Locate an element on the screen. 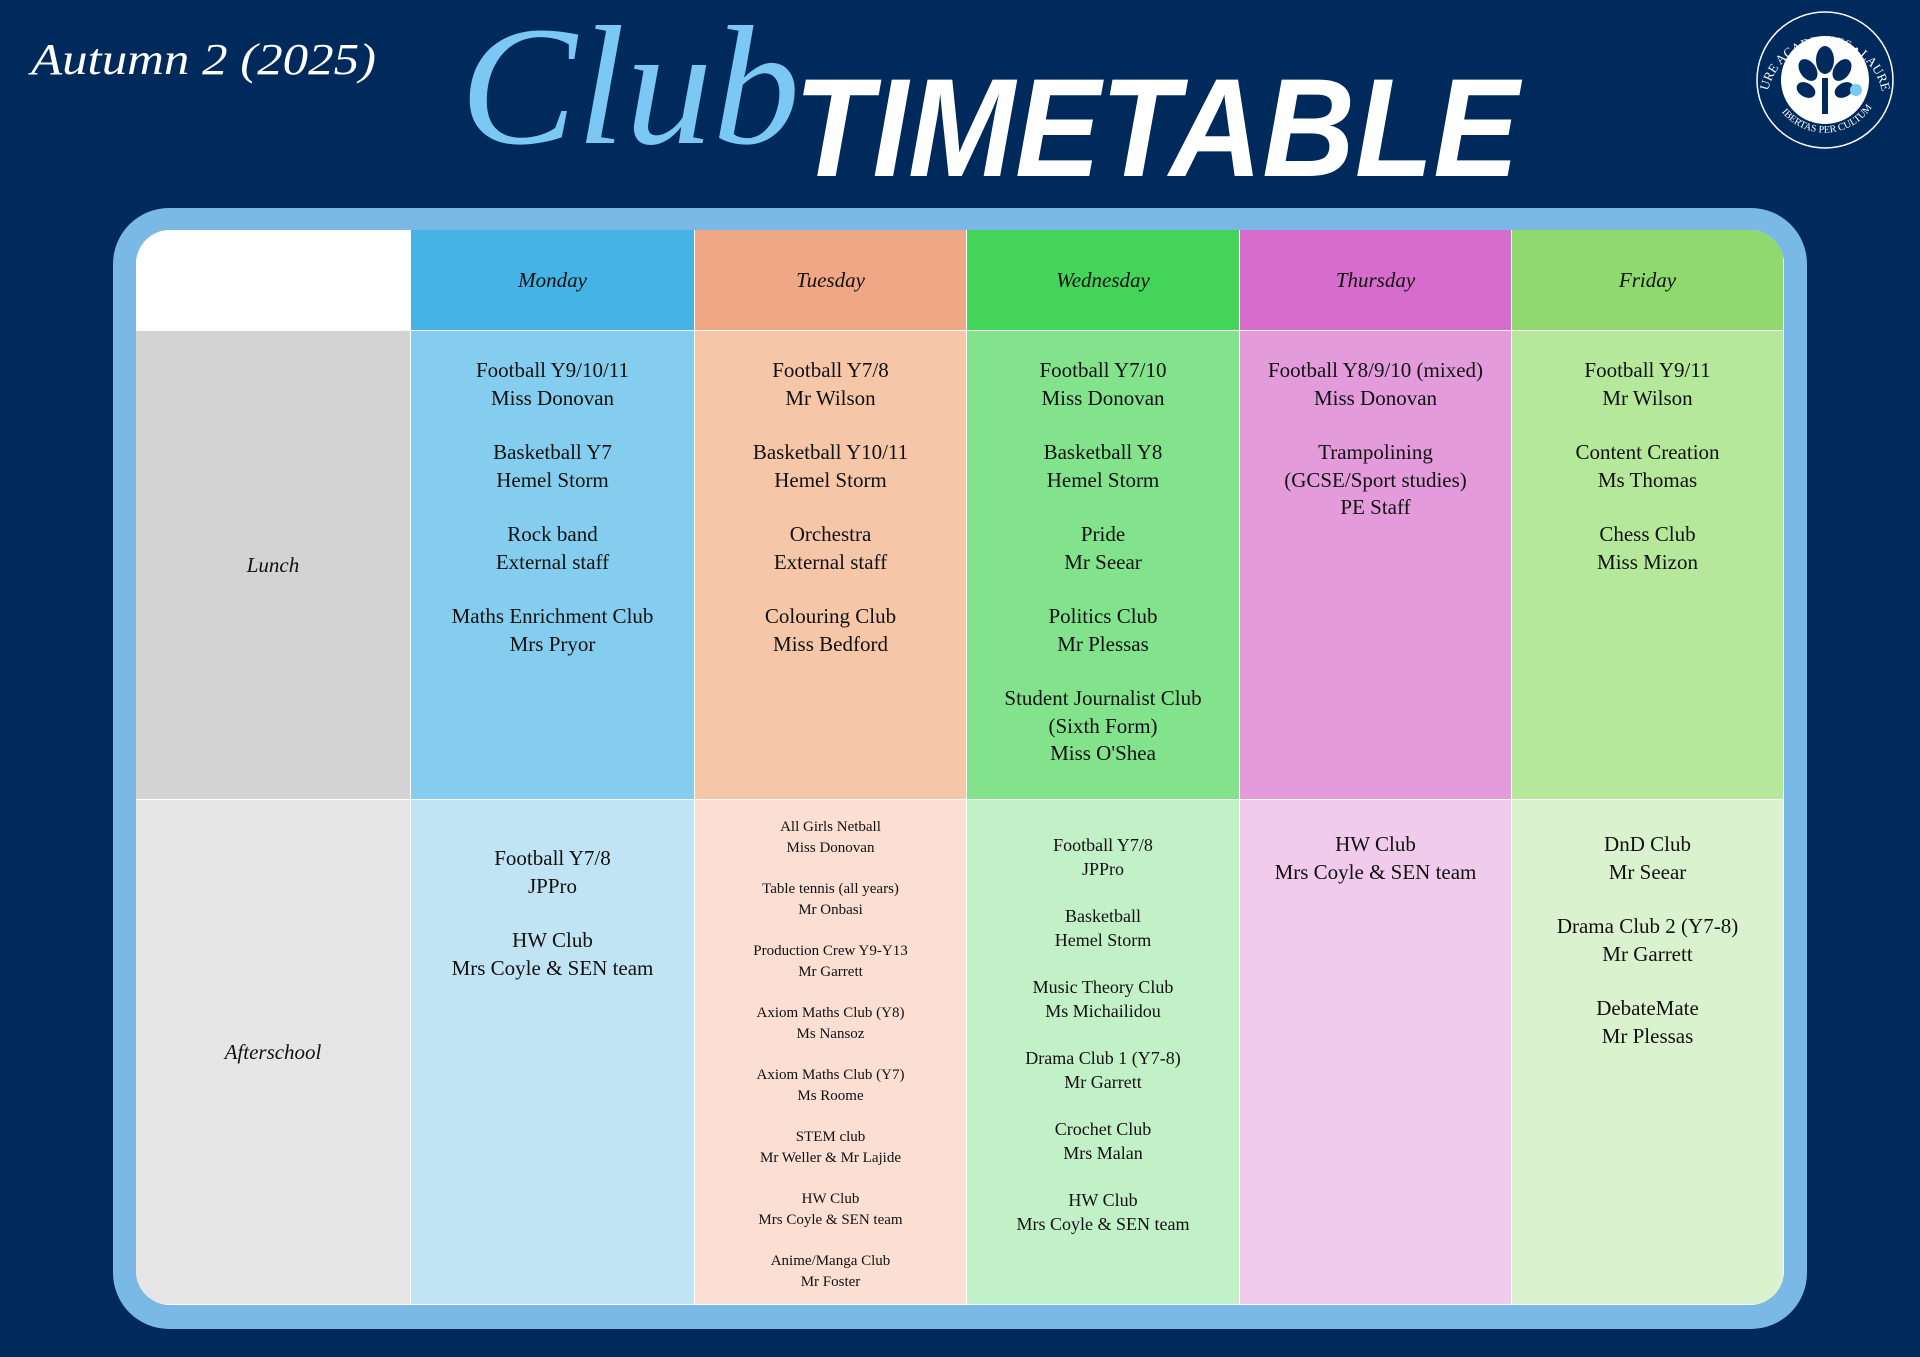 The width and height of the screenshot is (1920, 1357). club-name: Content Creation is located at coordinates (1647, 452).